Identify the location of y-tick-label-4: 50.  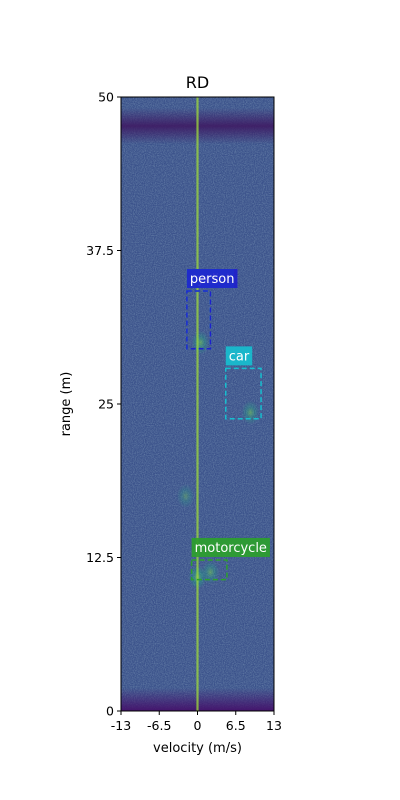
(106, 97).